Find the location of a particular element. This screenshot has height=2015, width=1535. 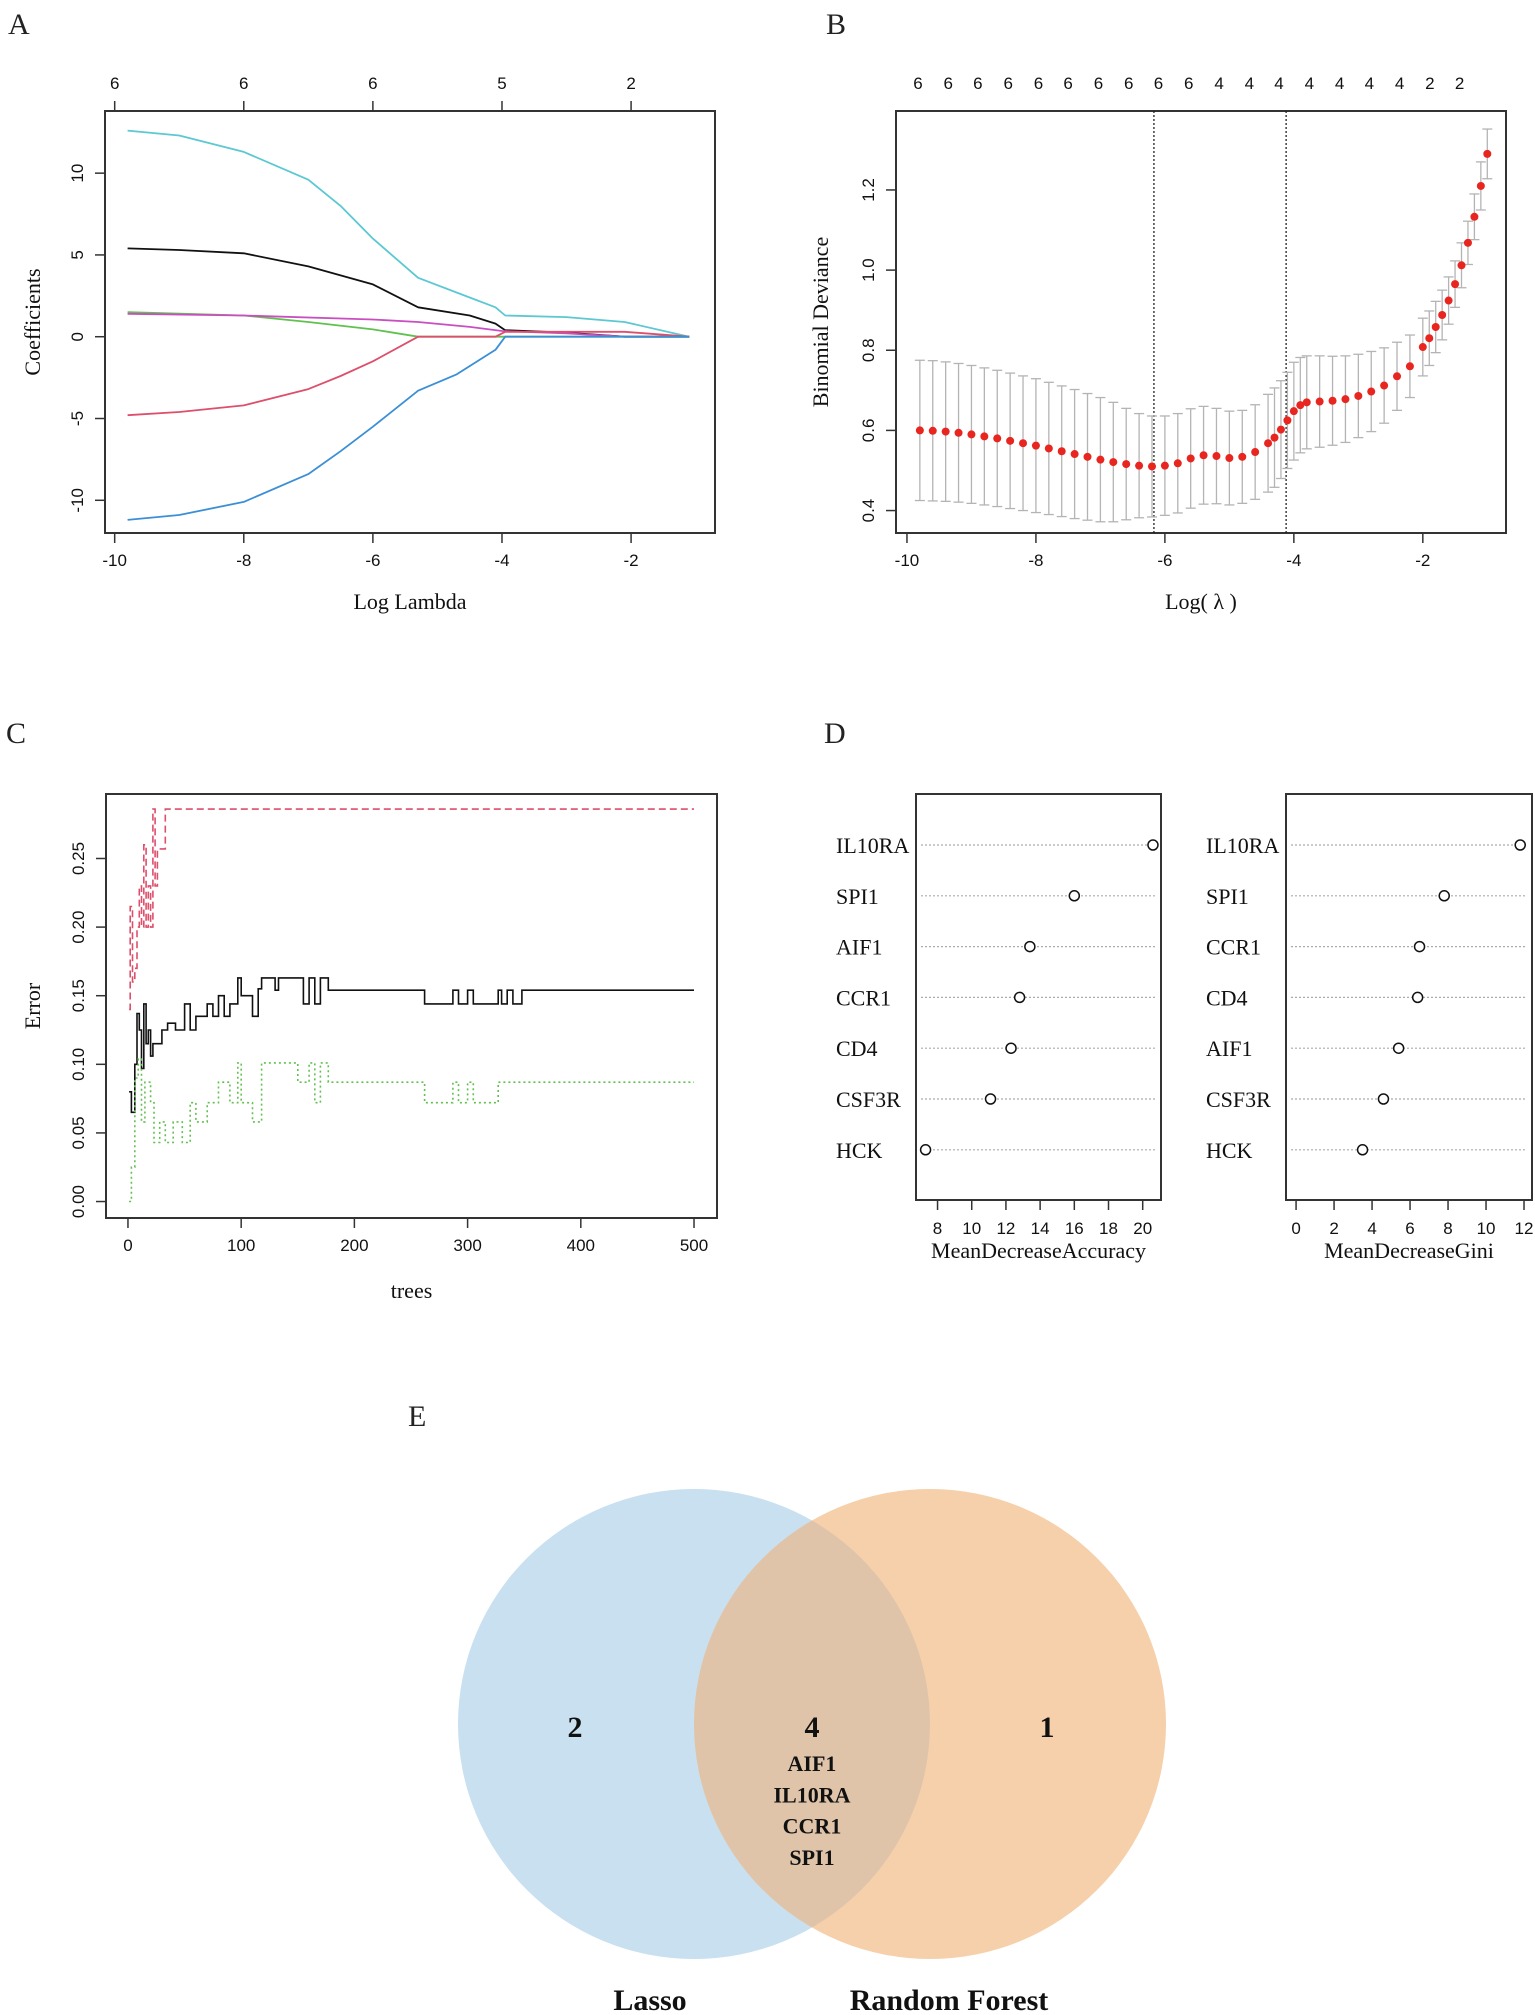

x-tick-label: 10 is located at coordinates (1486, 1228).